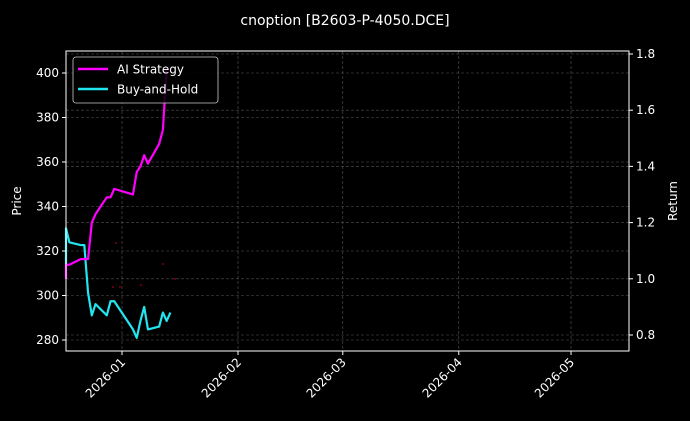  Describe the element at coordinates (47, 73) in the screenshot. I see `y-tick-label: 400` at that location.